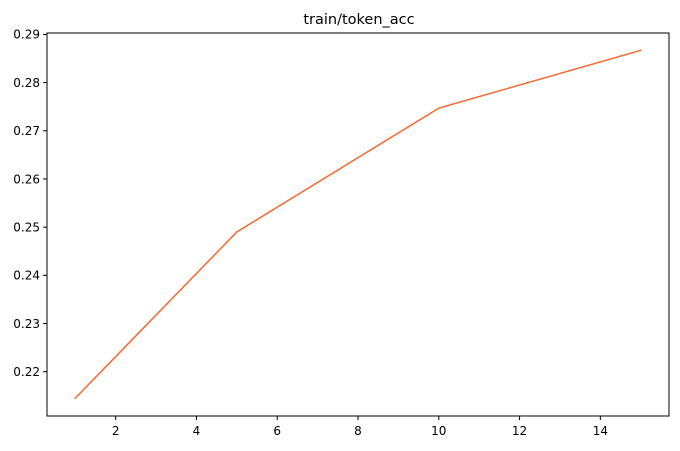  I want to click on y-tick-label-7: 0.29, so click(26, 35).